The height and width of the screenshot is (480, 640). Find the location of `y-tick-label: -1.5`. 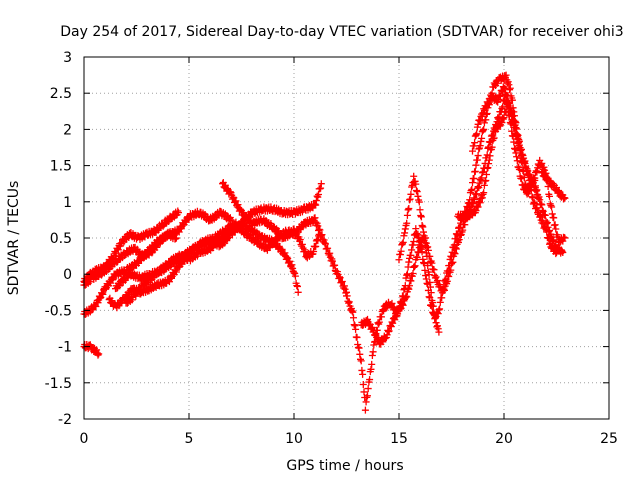

y-tick-label: -1.5 is located at coordinates (58, 384).